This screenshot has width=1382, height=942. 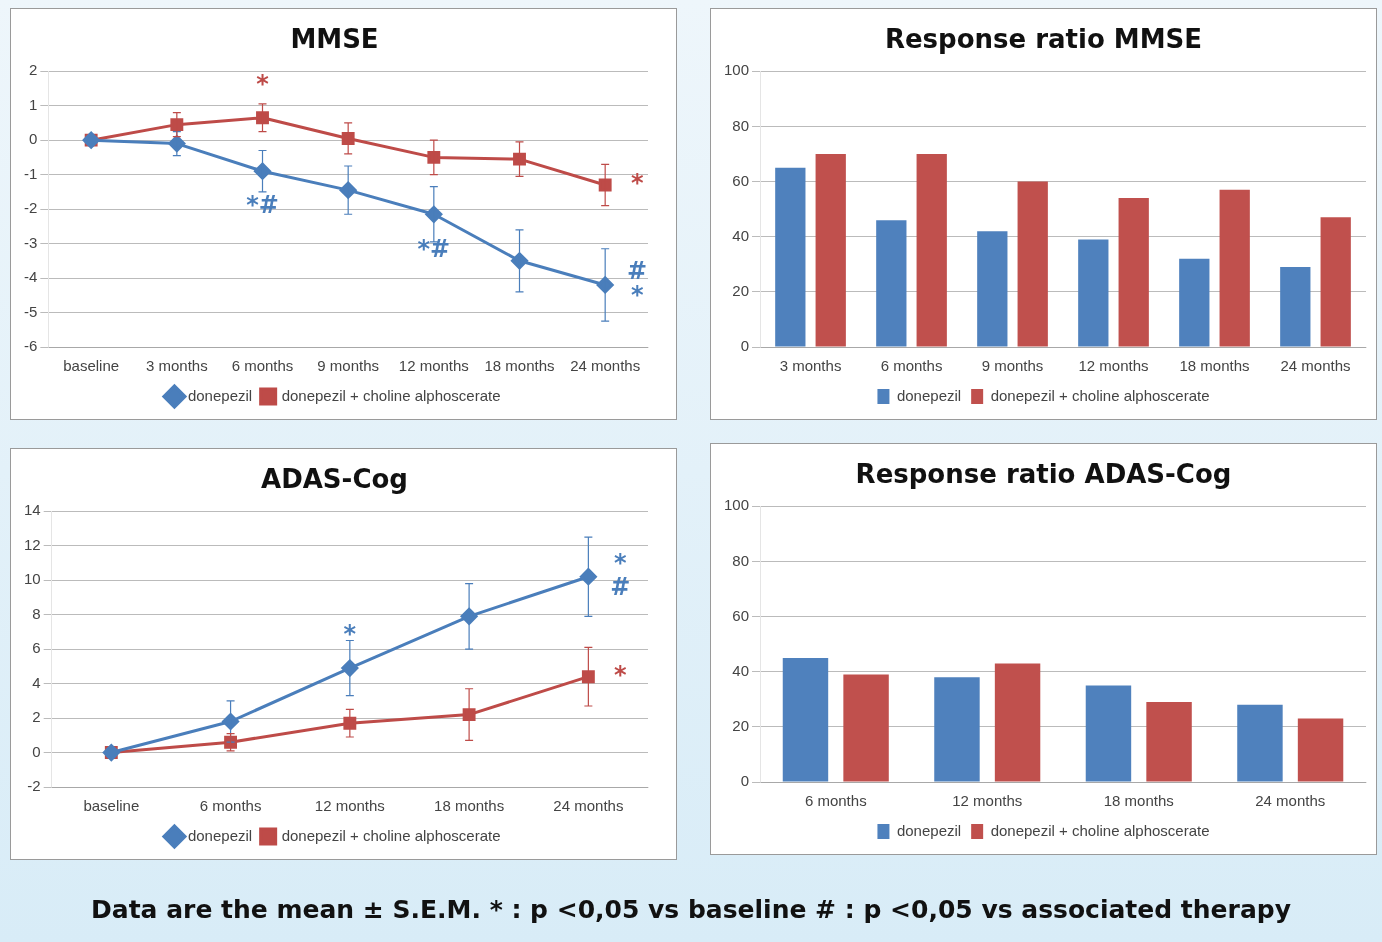 What do you see at coordinates (32, 510) in the screenshot?
I see `y-tick-label: 14` at bounding box center [32, 510].